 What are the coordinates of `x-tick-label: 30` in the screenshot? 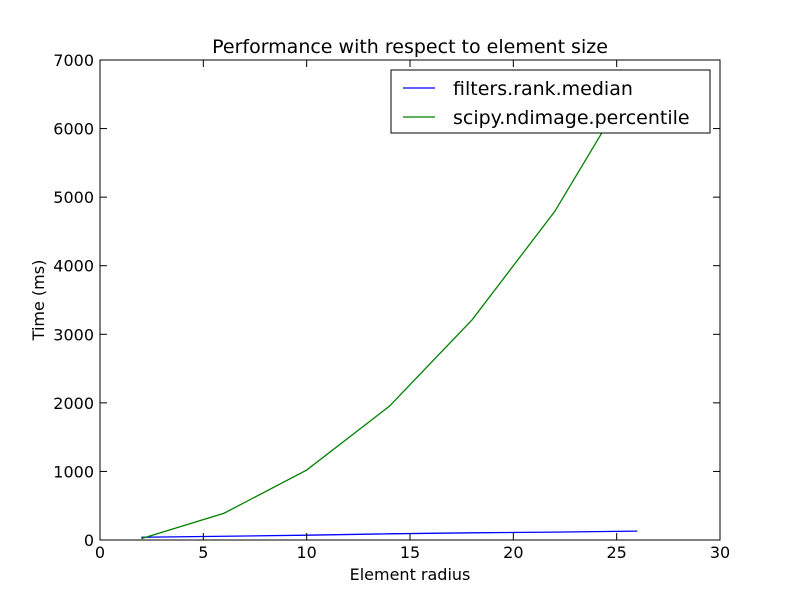 It's located at (720, 552).